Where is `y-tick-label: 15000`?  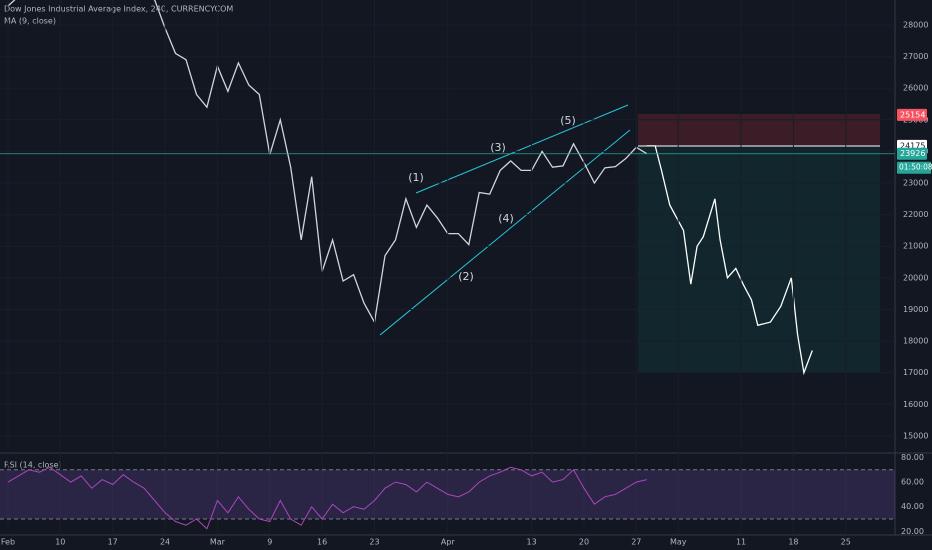
y-tick-label: 15000 is located at coordinates (915, 435).